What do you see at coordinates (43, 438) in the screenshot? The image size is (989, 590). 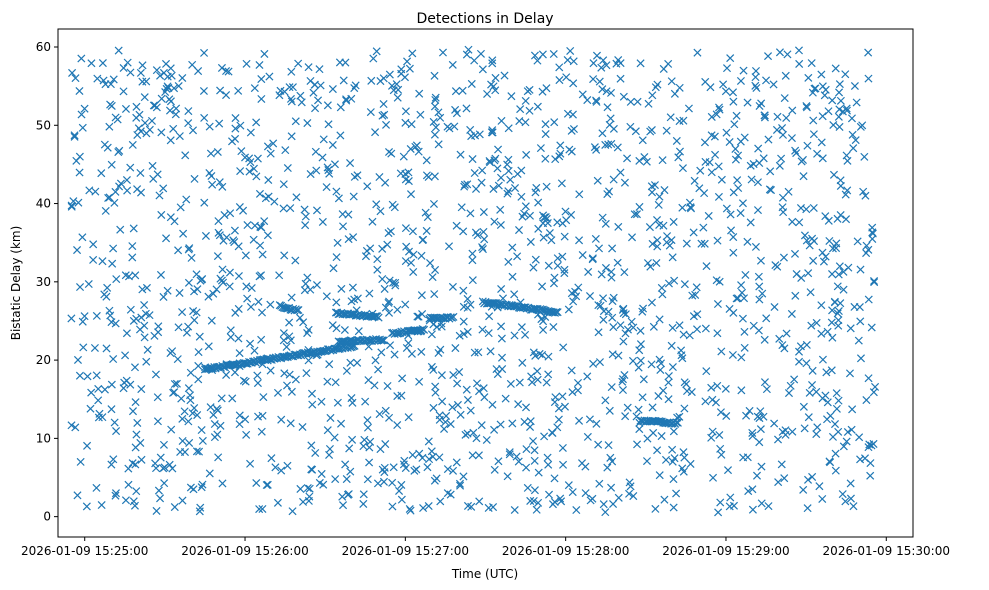 I see `y-tick-label: 10` at bounding box center [43, 438].